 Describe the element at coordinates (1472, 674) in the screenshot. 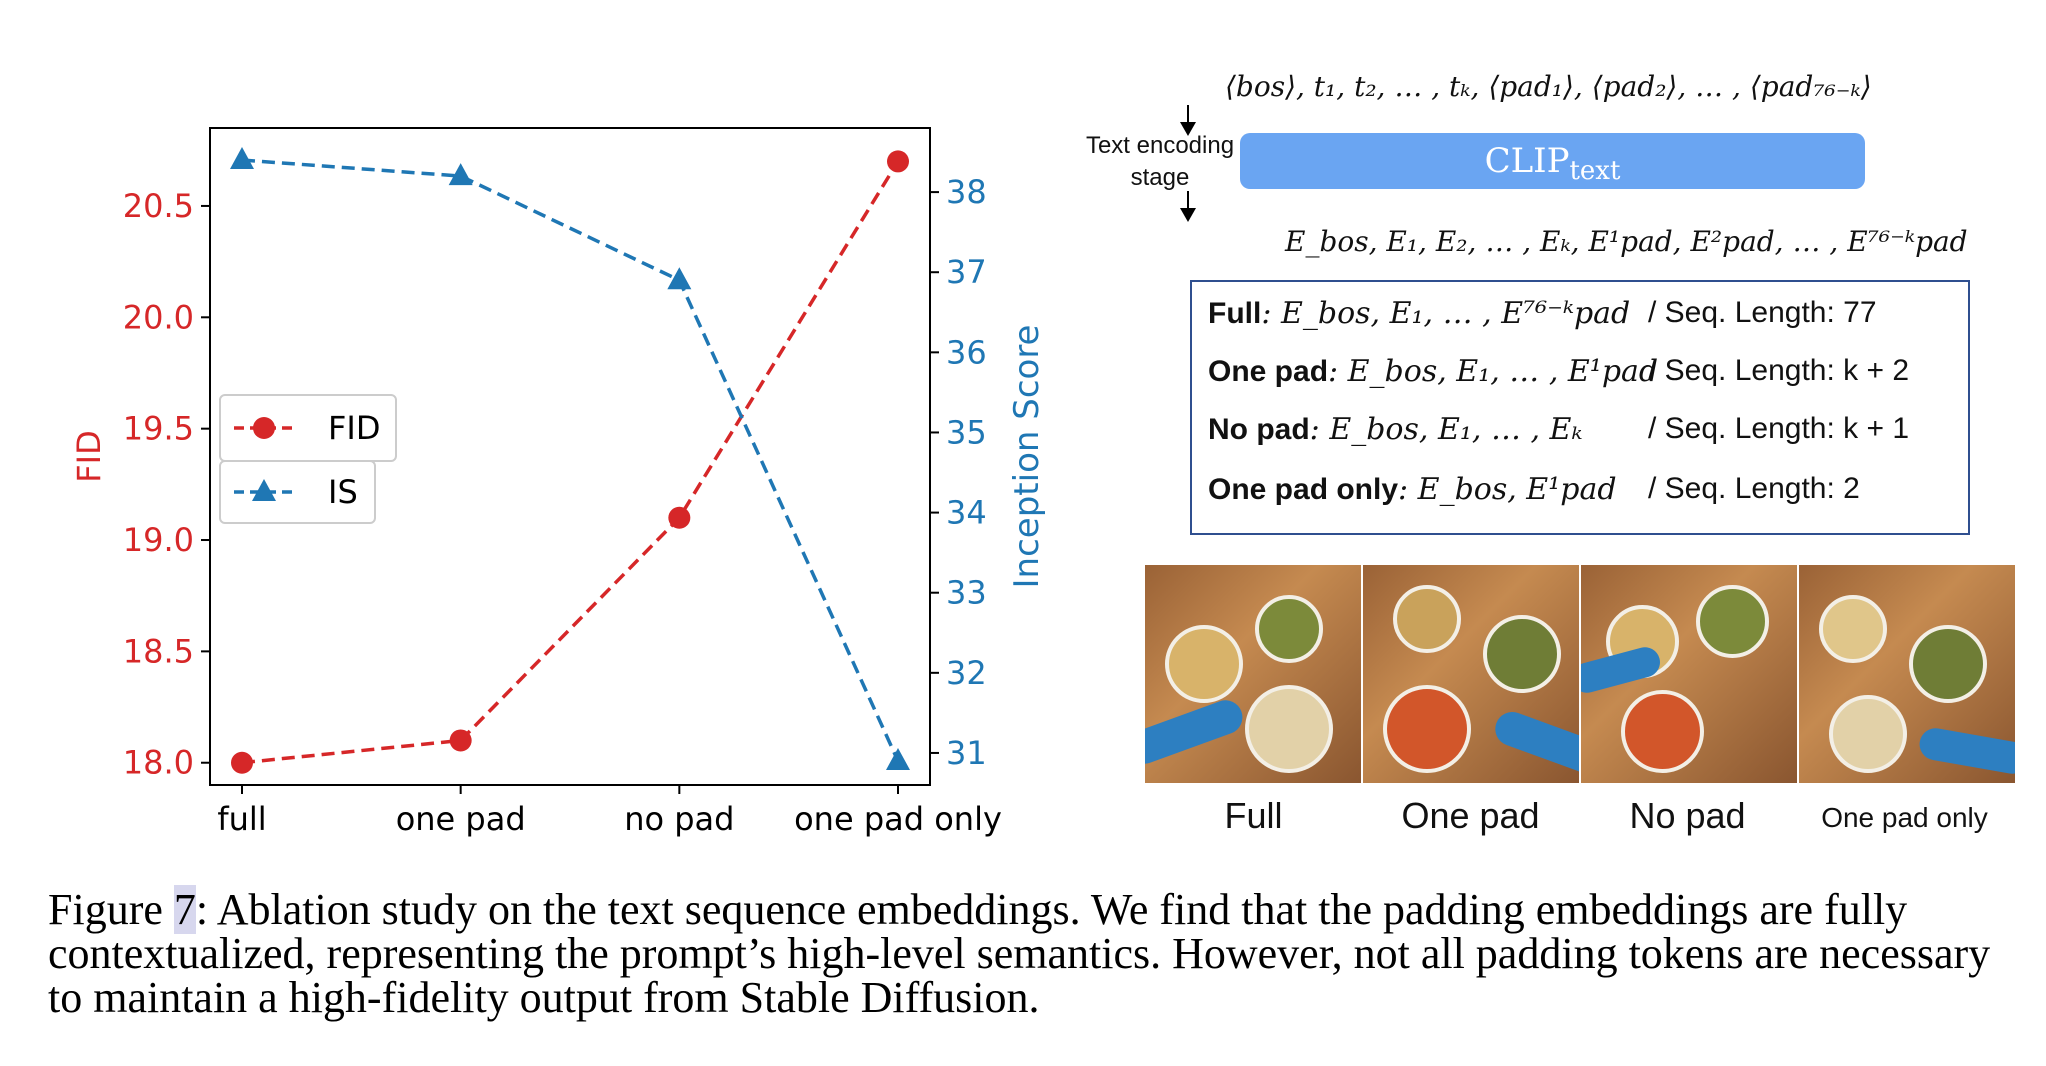

I see `generated-image-one-pad` at that location.